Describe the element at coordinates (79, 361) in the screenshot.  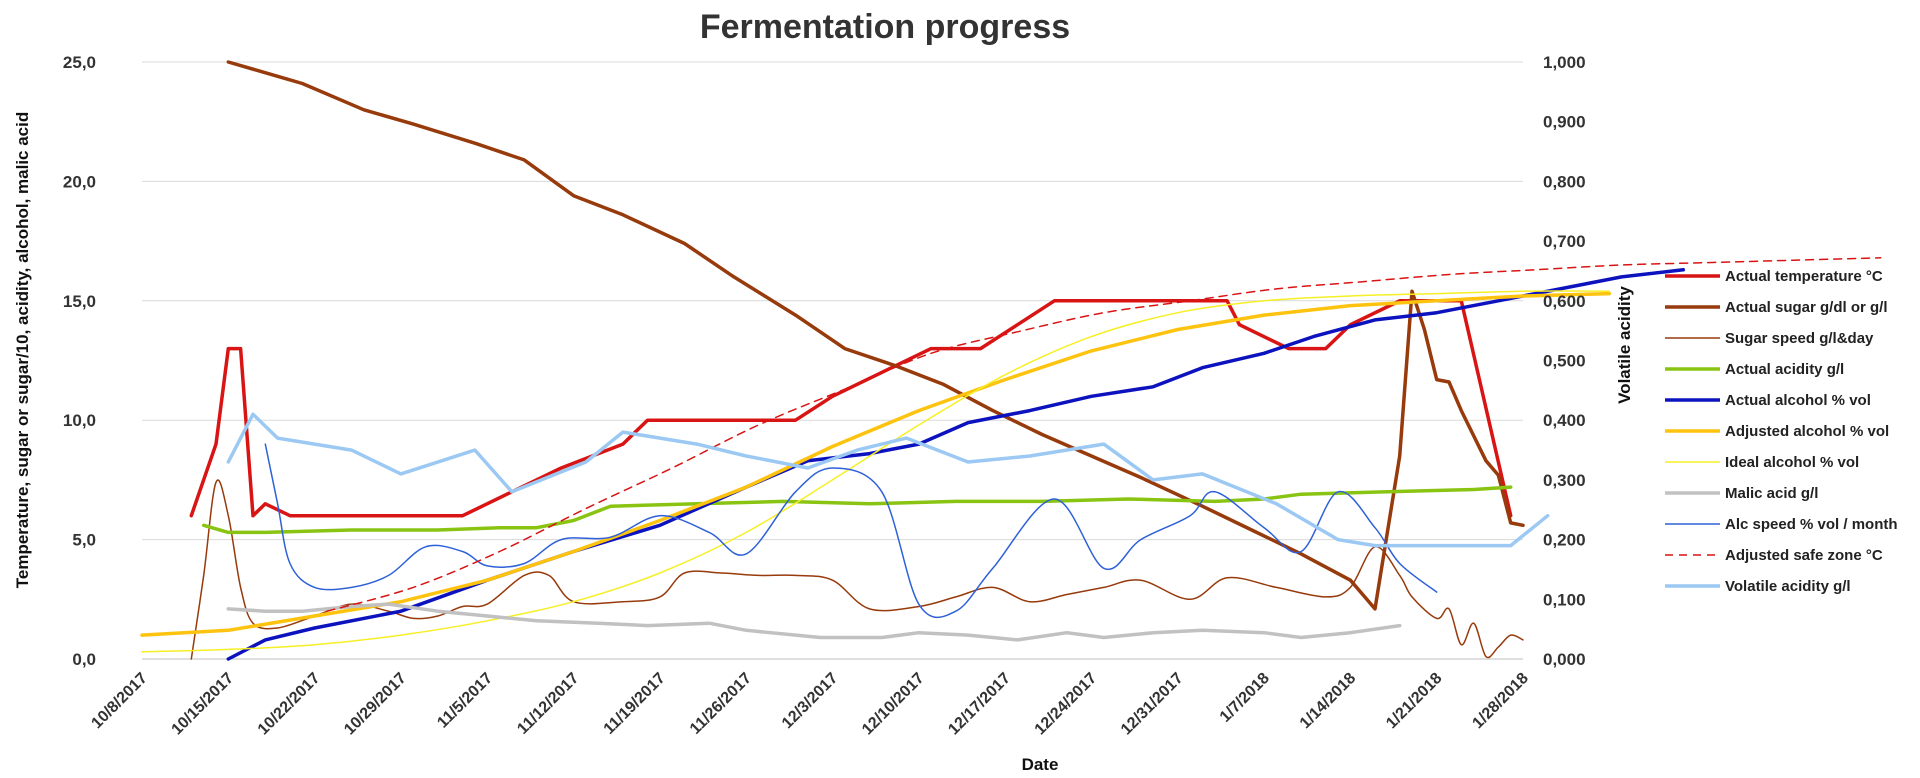
I see `y-axis-ticks: 0,0 5,0 10,0 15,0 20,0 25,0` at that location.